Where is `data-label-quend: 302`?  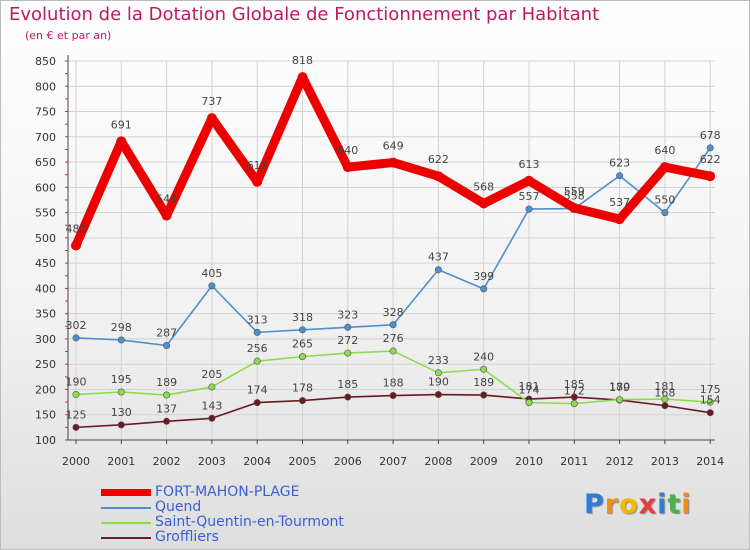
data-label-quend: 302 is located at coordinates (76, 325).